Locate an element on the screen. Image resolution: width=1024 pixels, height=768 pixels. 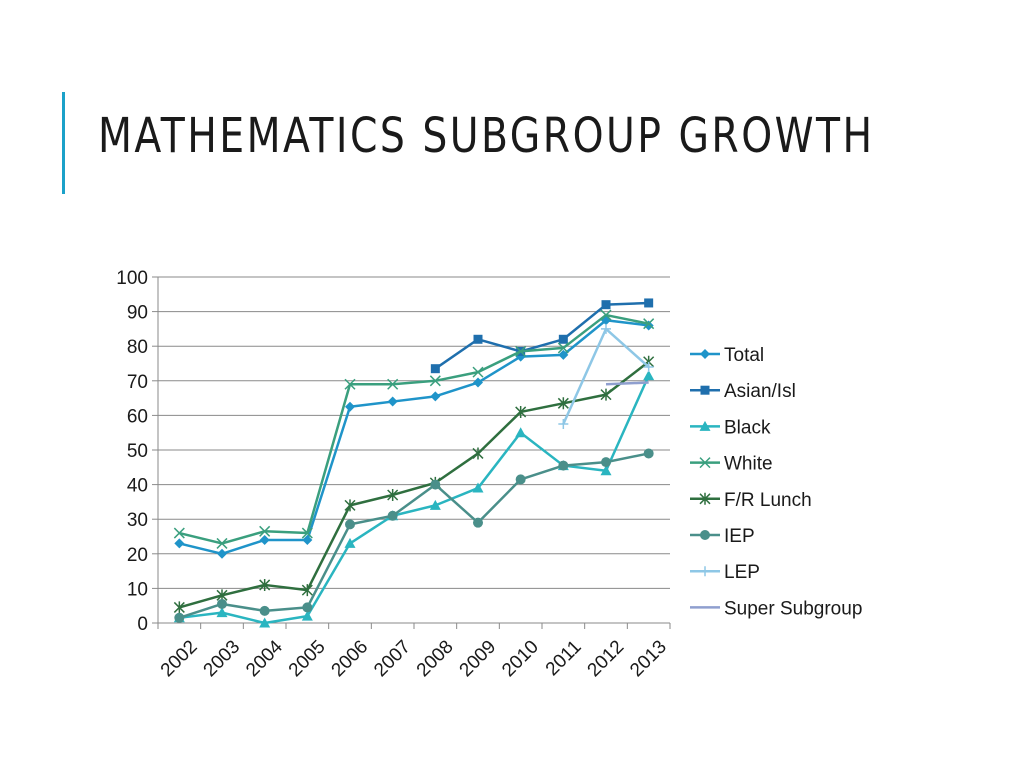
legend-label: Black is located at coordinates (747, 427).